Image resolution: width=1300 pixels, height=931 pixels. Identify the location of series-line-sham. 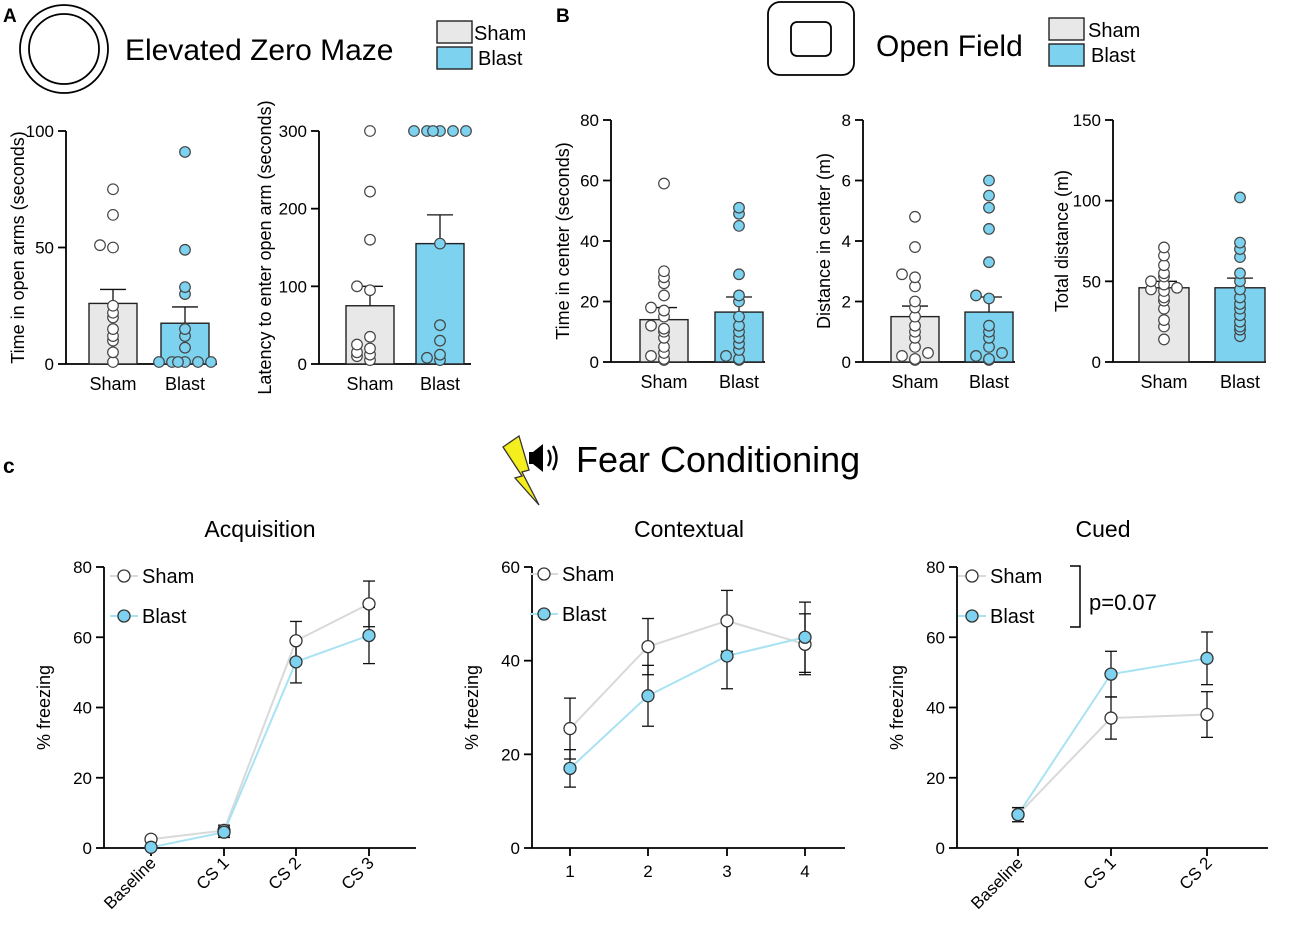
(687, 674).